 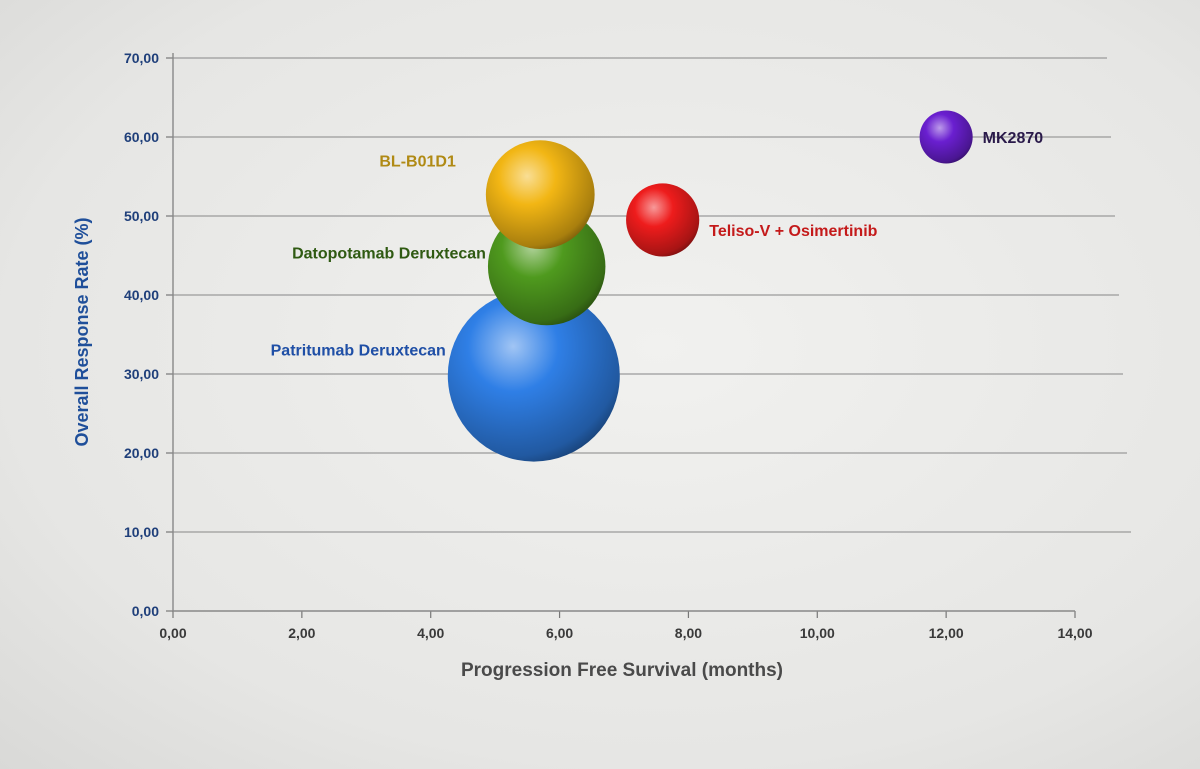 I want to click on bubble-label: Datopotamab Deruxtecan, so click(x=389, y=254).